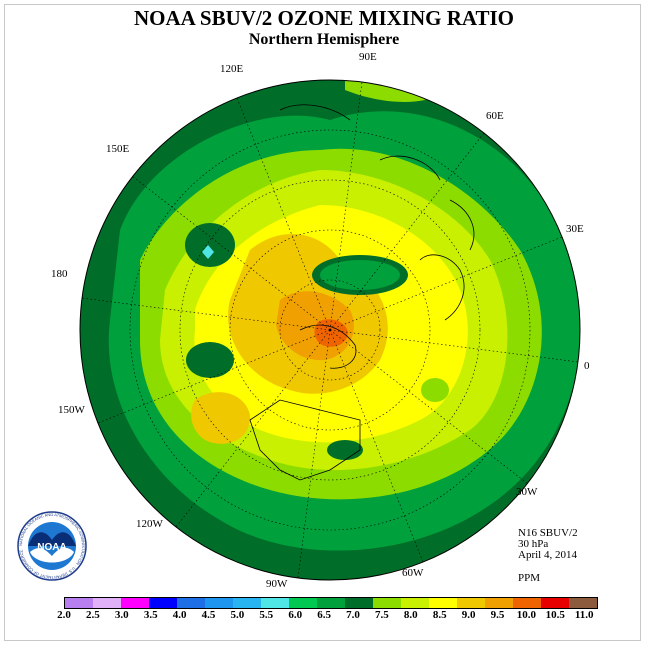 The width and height of the screenshot is (648, 648). What do you see at coordinates (533, 544) in the screenshot?
I see `level-label: 30 hPa` at bounding box center [533, 544].